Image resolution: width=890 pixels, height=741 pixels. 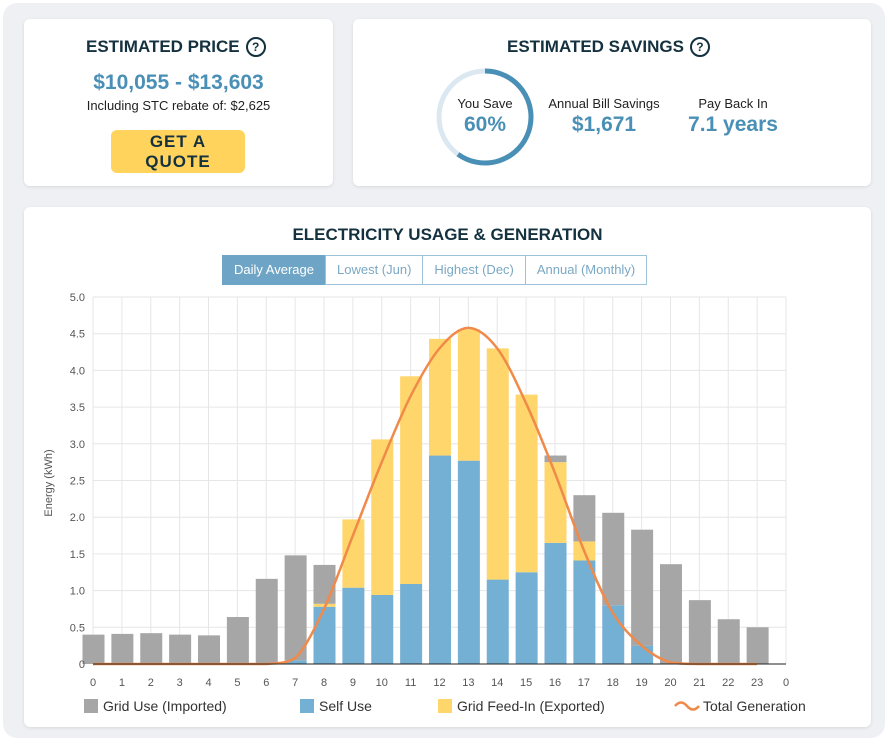 What do you see at coordinates (374, 270) in the screenshot?
I see `tab-lowest-jun: Lowest (Jun)` at bounding box center [374, 270].